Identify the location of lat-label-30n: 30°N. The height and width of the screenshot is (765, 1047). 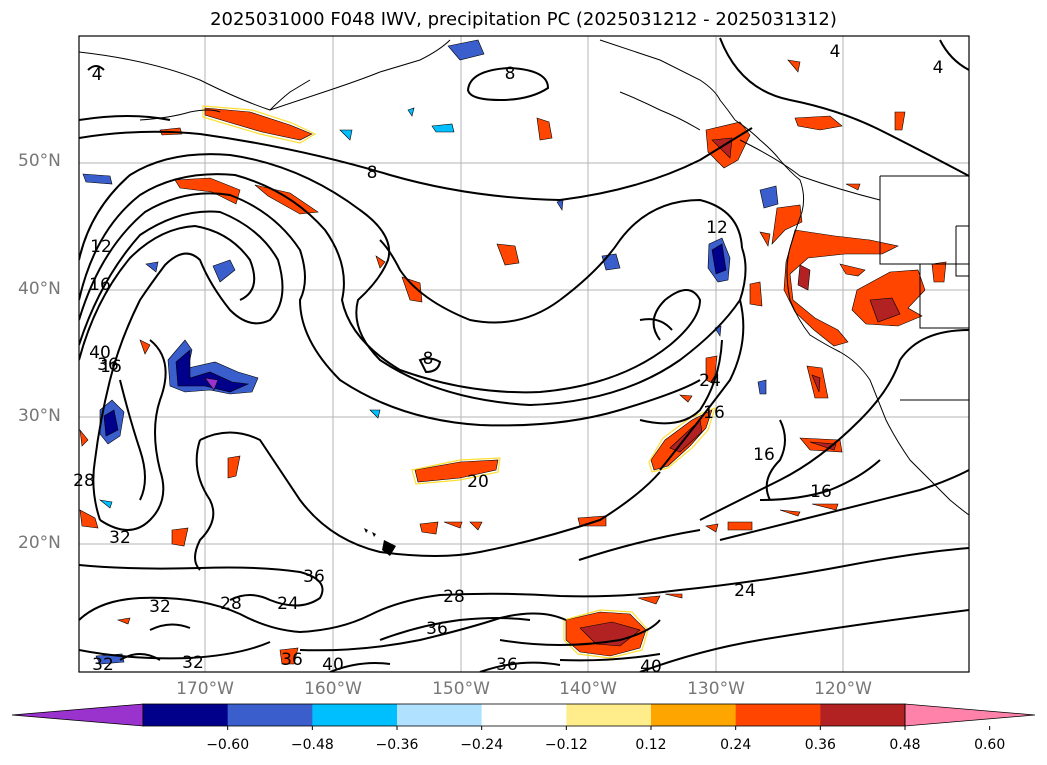
(39, 416).